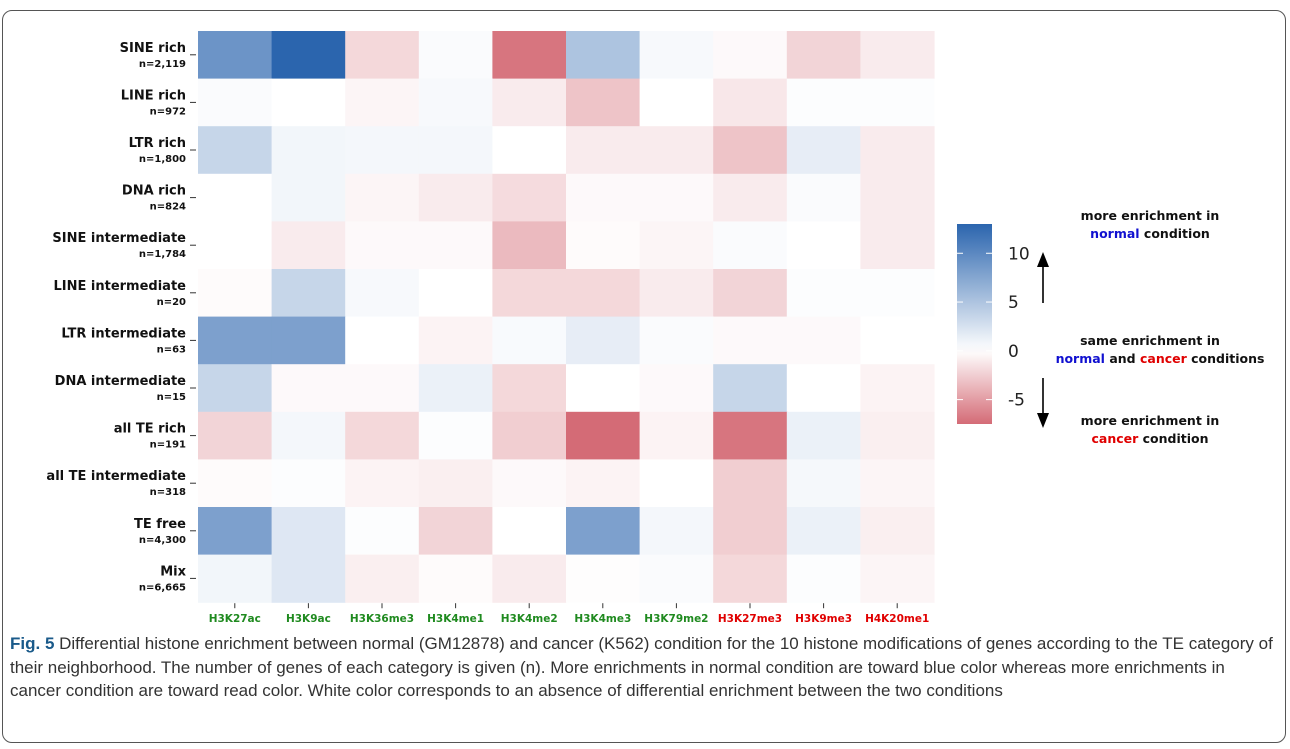 The width and height of the screenshot is (1290, 749). I want to click on column-label: H3K36me3, so click(382, 619).